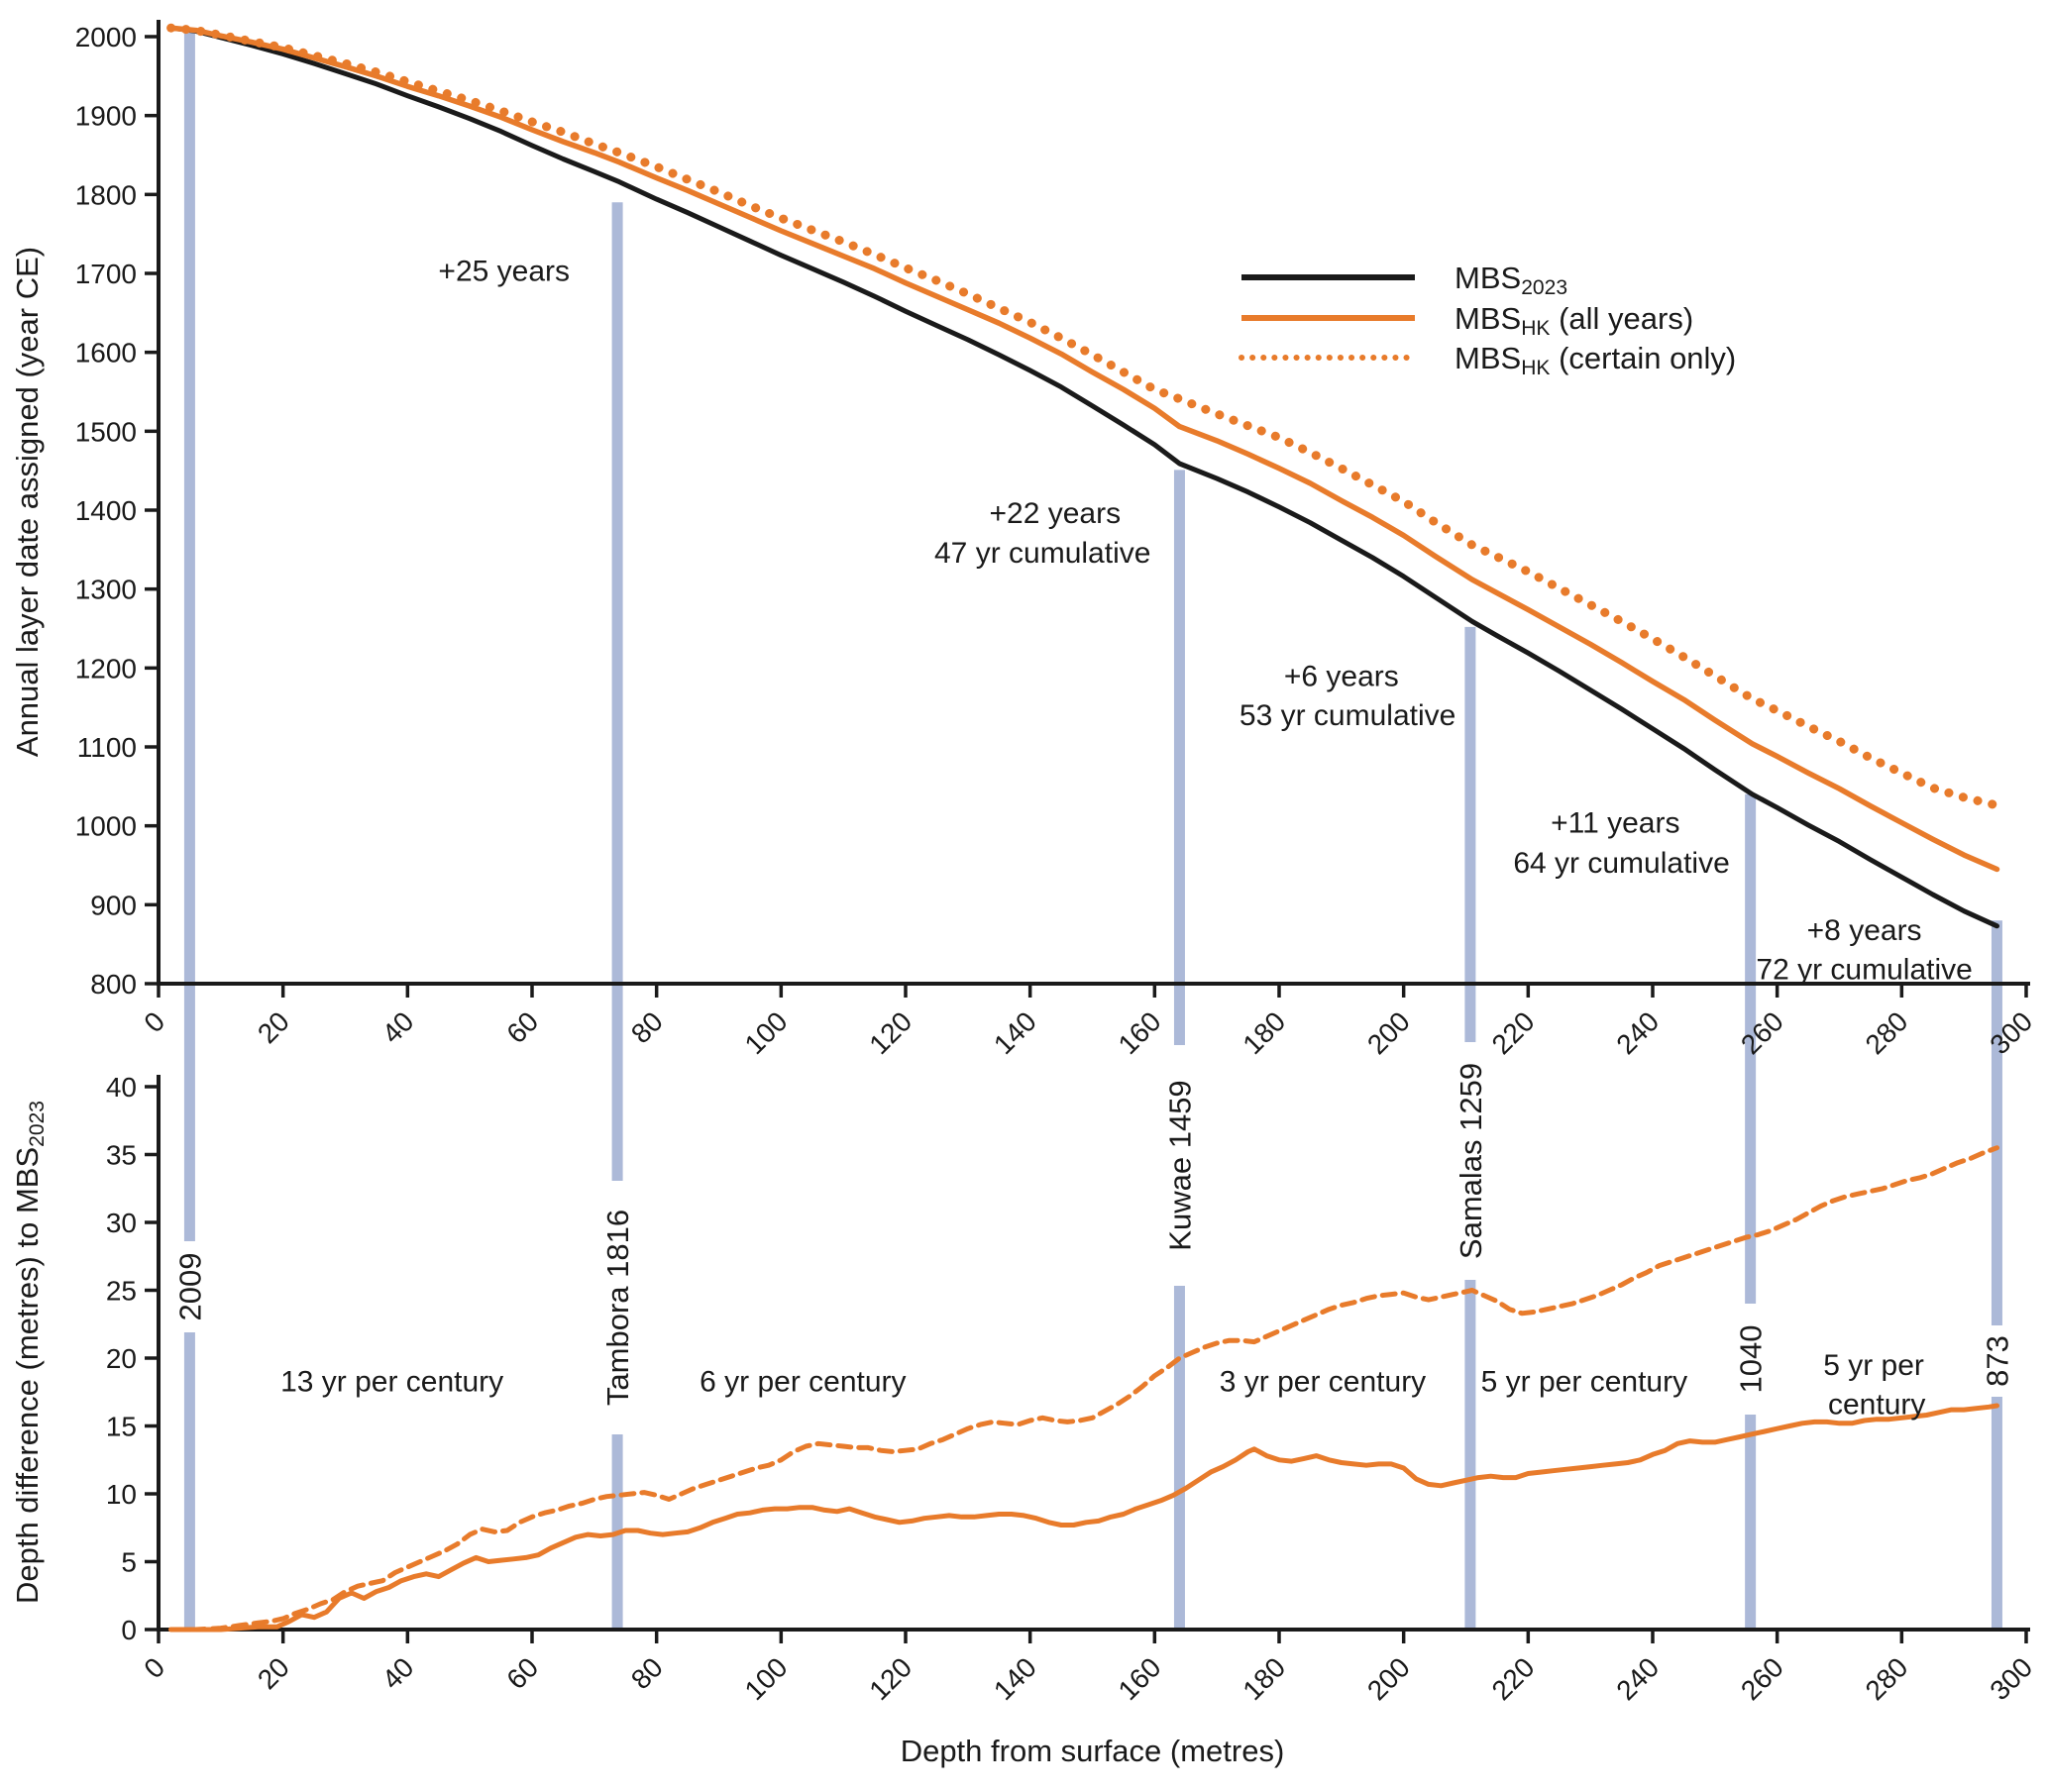 The width and height of the screenshot is (2048, 1792). Describe the element at coordinates (106, 117) in the screenshot. I see `top-y-tick-label: 1900` at that location.